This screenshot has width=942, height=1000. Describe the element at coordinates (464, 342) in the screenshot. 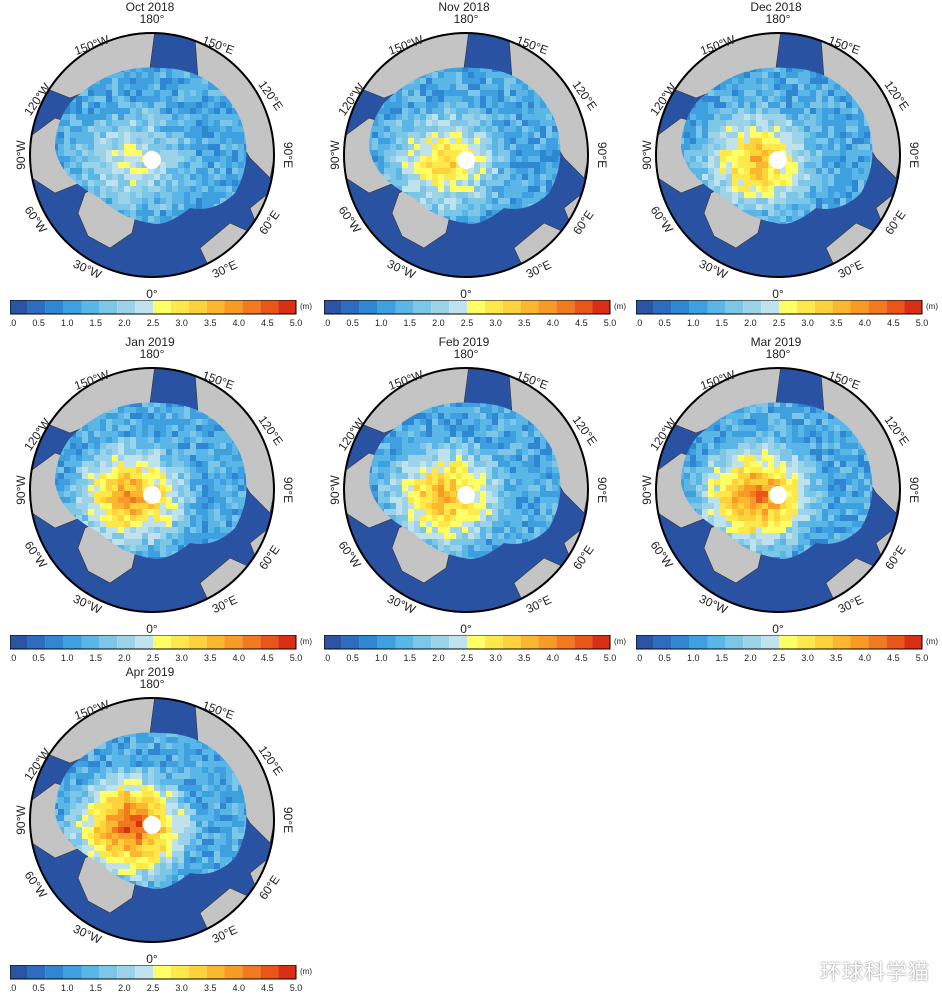

I see `panel-title: Feb 2019` at that location.